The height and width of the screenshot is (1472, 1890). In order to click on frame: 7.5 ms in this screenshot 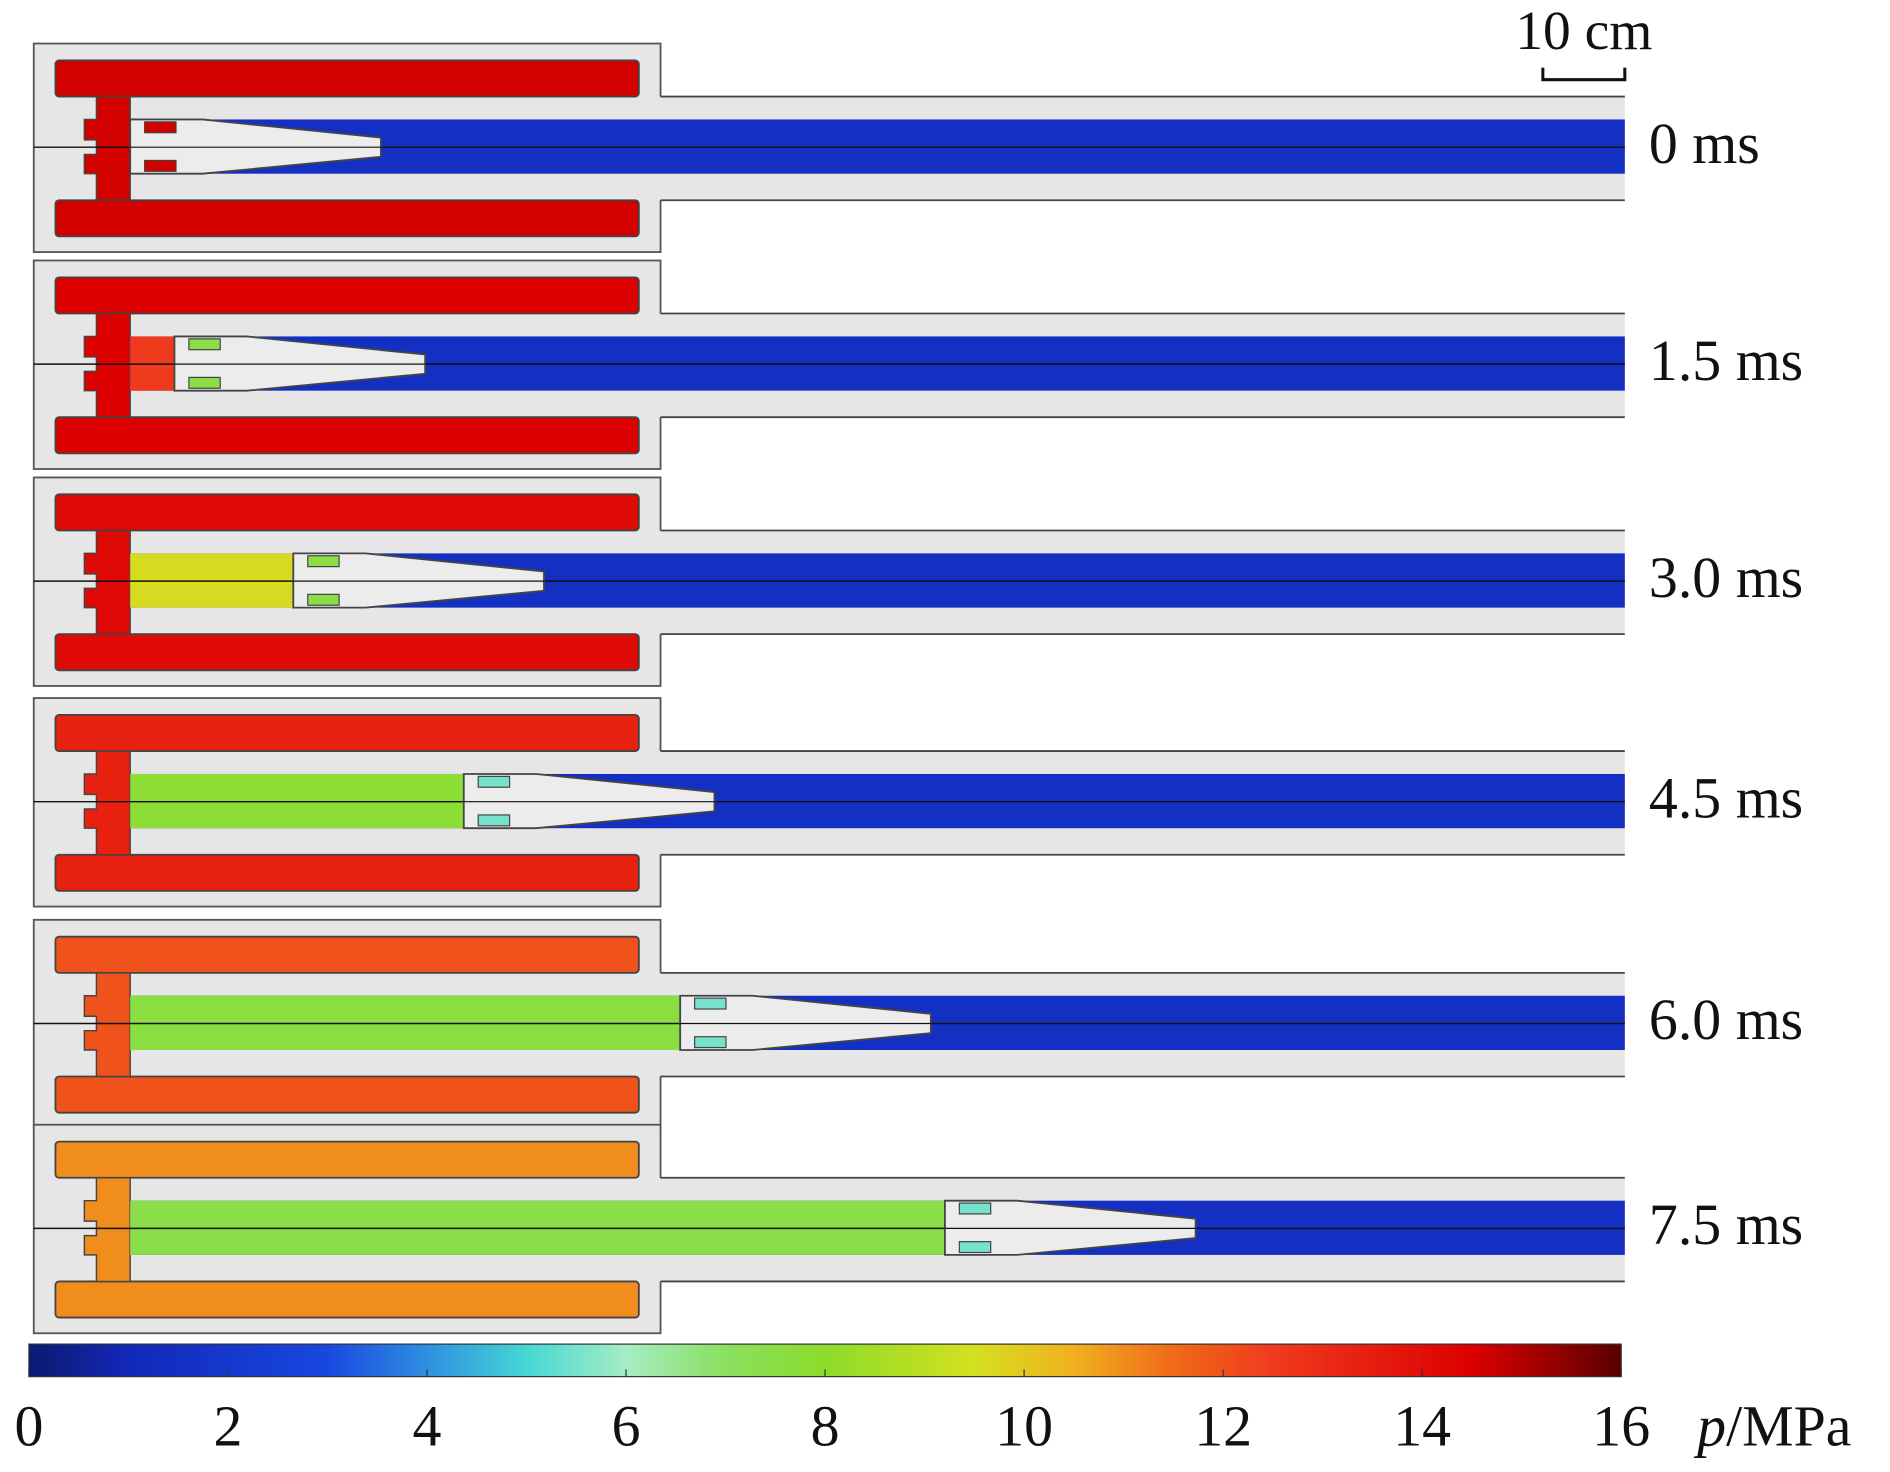, I will do `click(917, 1229)`.